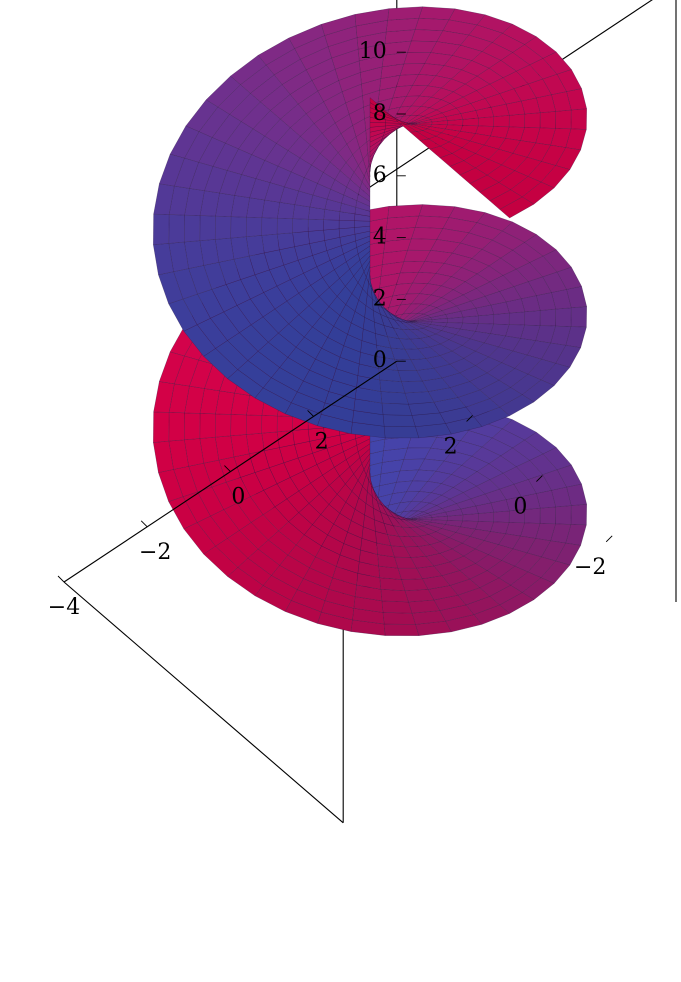 This screenshot has height=982, width=681. I want to click on y-tick-label: −4, so click(64, 607).